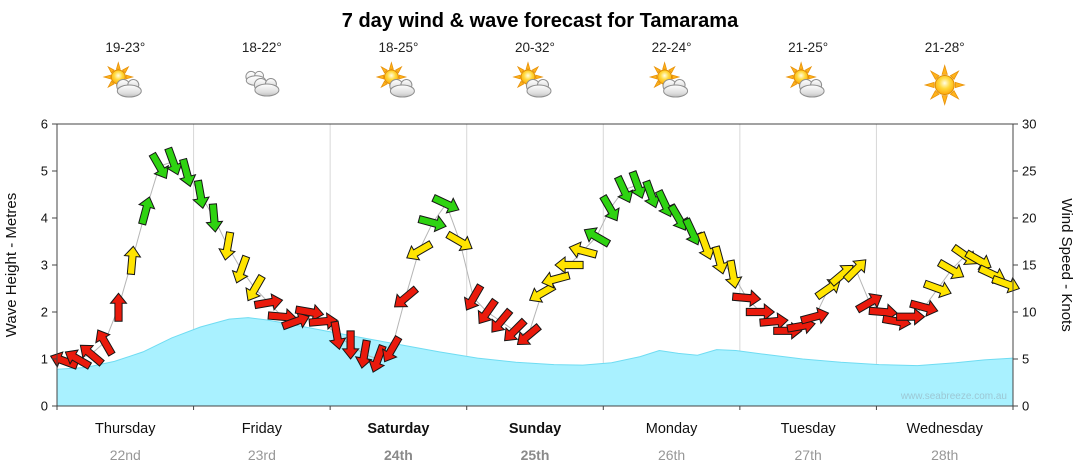  I want to click on date-label: 26th, so click(671, 455).